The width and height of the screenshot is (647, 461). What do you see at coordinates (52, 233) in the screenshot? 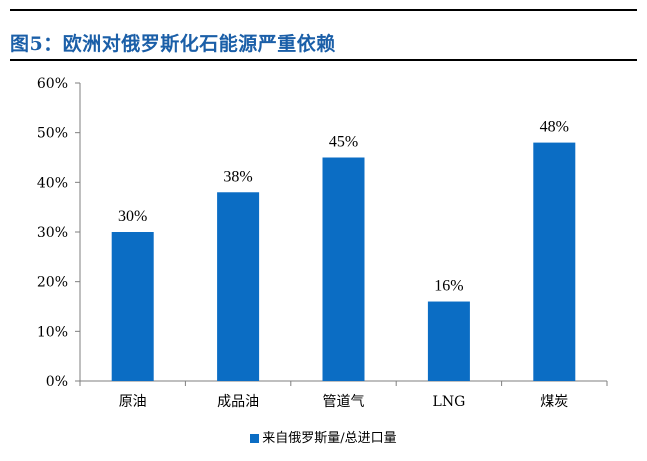
I see `y-tick-label: 30%` at bounding box center [52, 233].